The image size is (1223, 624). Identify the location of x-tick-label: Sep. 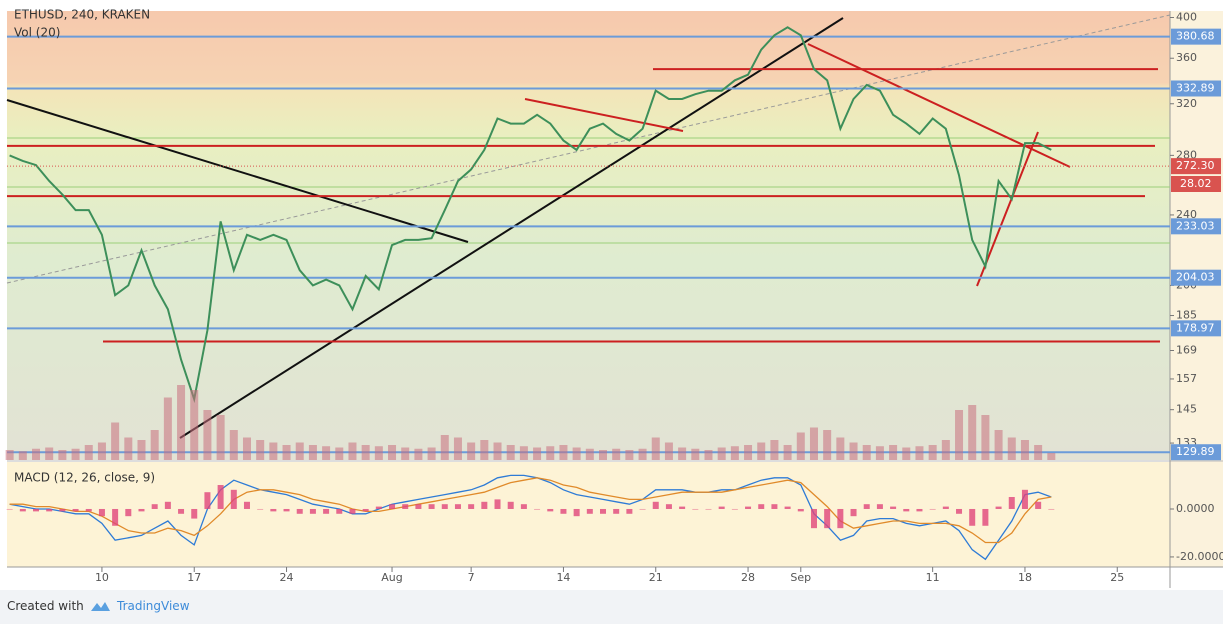
(800, 577).